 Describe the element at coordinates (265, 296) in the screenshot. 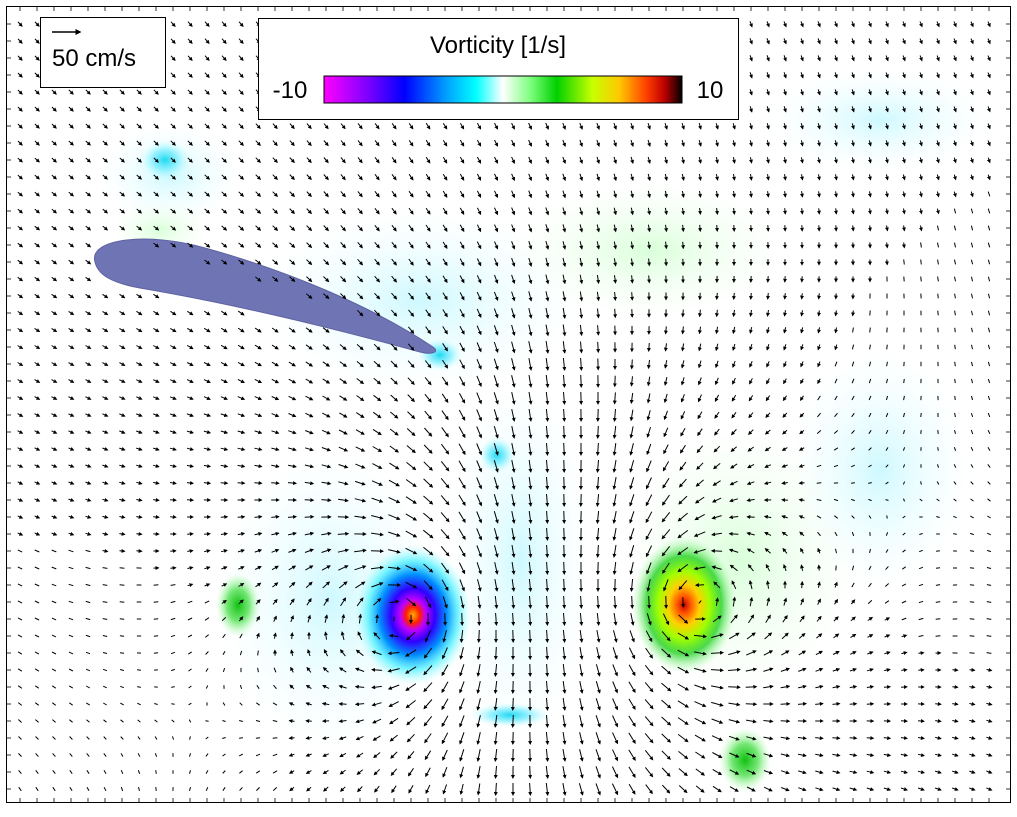

I see `airfoil-body` at that location.